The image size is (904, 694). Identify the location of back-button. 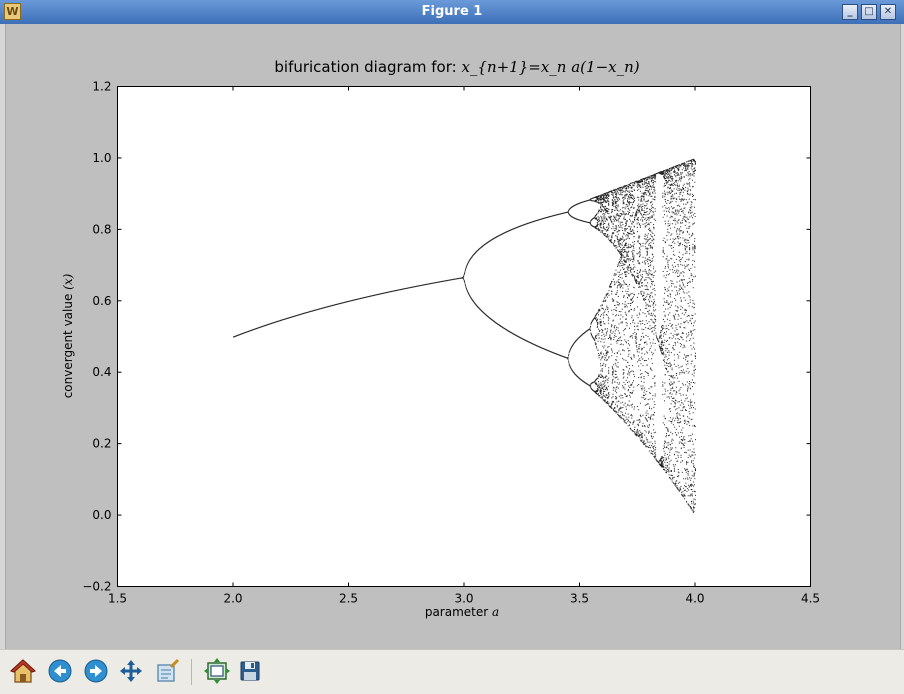
(60, 671).